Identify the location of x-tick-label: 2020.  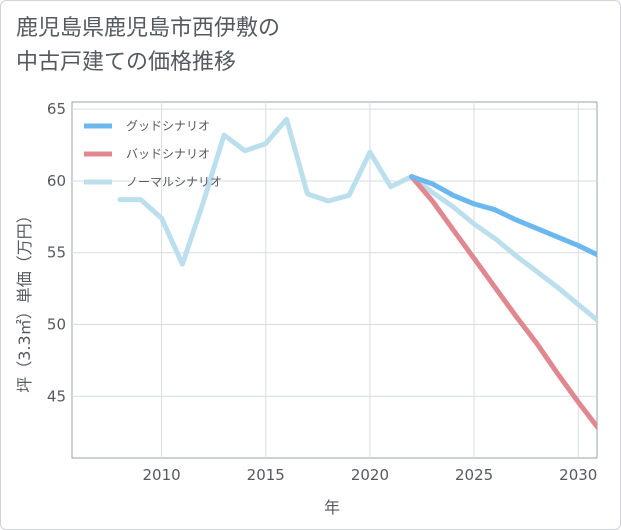
(370, 475).